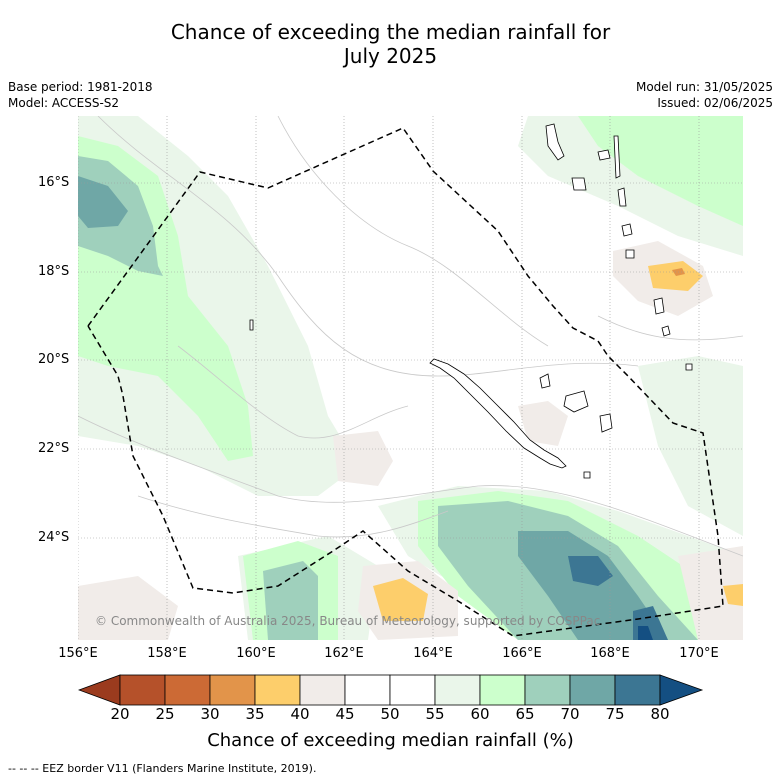 The image size is (781, 781). What do you see at coordinates (78, 653) in the screenshot?
I see `lon-label-156e: 156°E` at bounding box center [78, 653].